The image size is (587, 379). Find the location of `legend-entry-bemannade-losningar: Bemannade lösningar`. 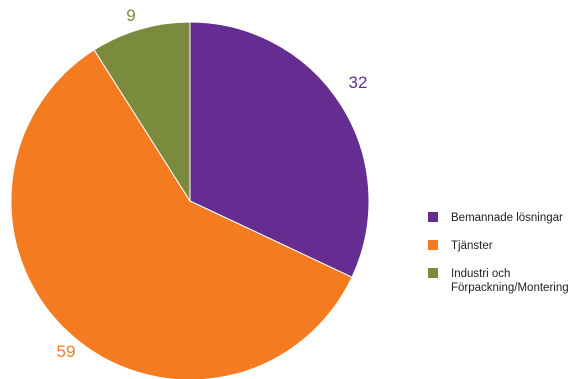

legend-entry-bemannade-losningar: Bemannade lösningar is located at coordinates (495, 218).